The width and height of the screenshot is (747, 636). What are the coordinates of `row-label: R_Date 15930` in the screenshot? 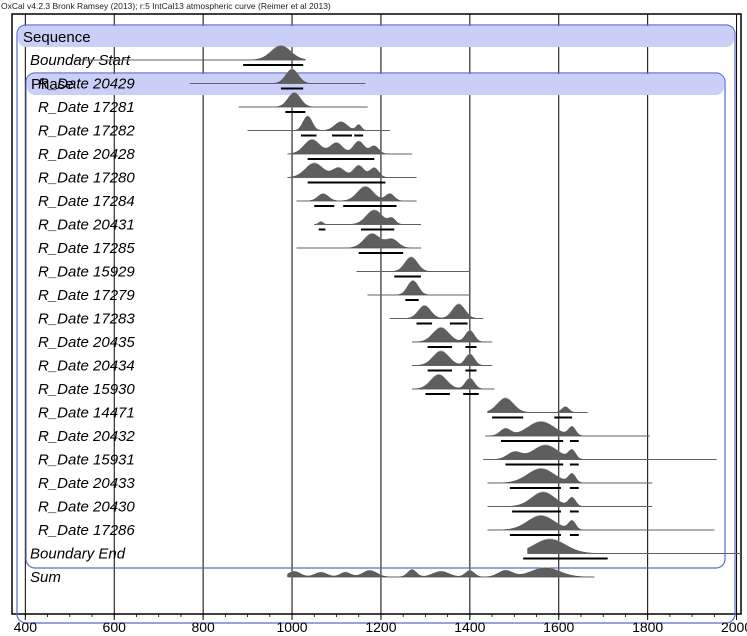 It's located at (86, 389).